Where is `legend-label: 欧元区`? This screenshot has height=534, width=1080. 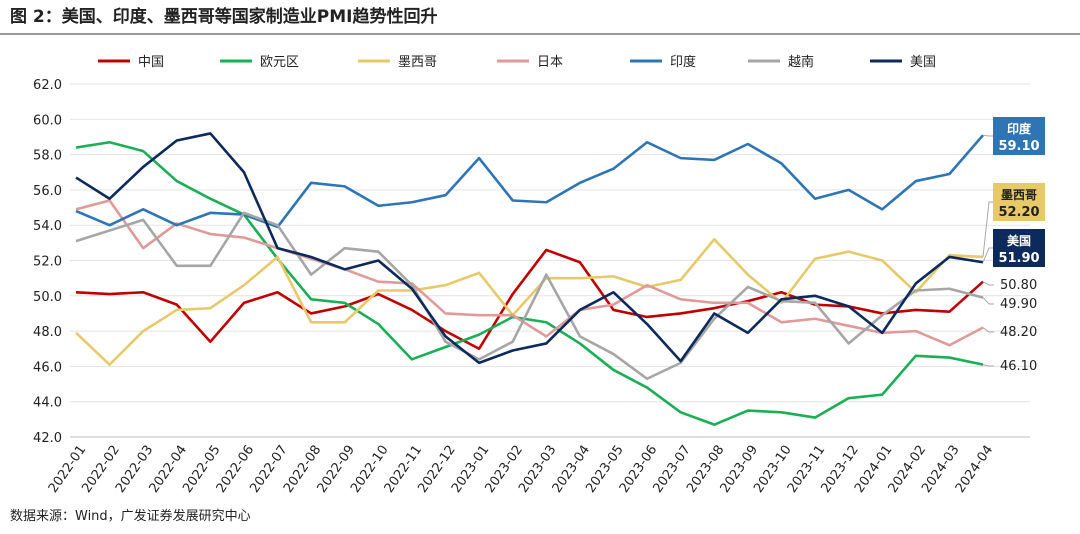 legend-label: 欧元区 is located at coordinates (279, 62).